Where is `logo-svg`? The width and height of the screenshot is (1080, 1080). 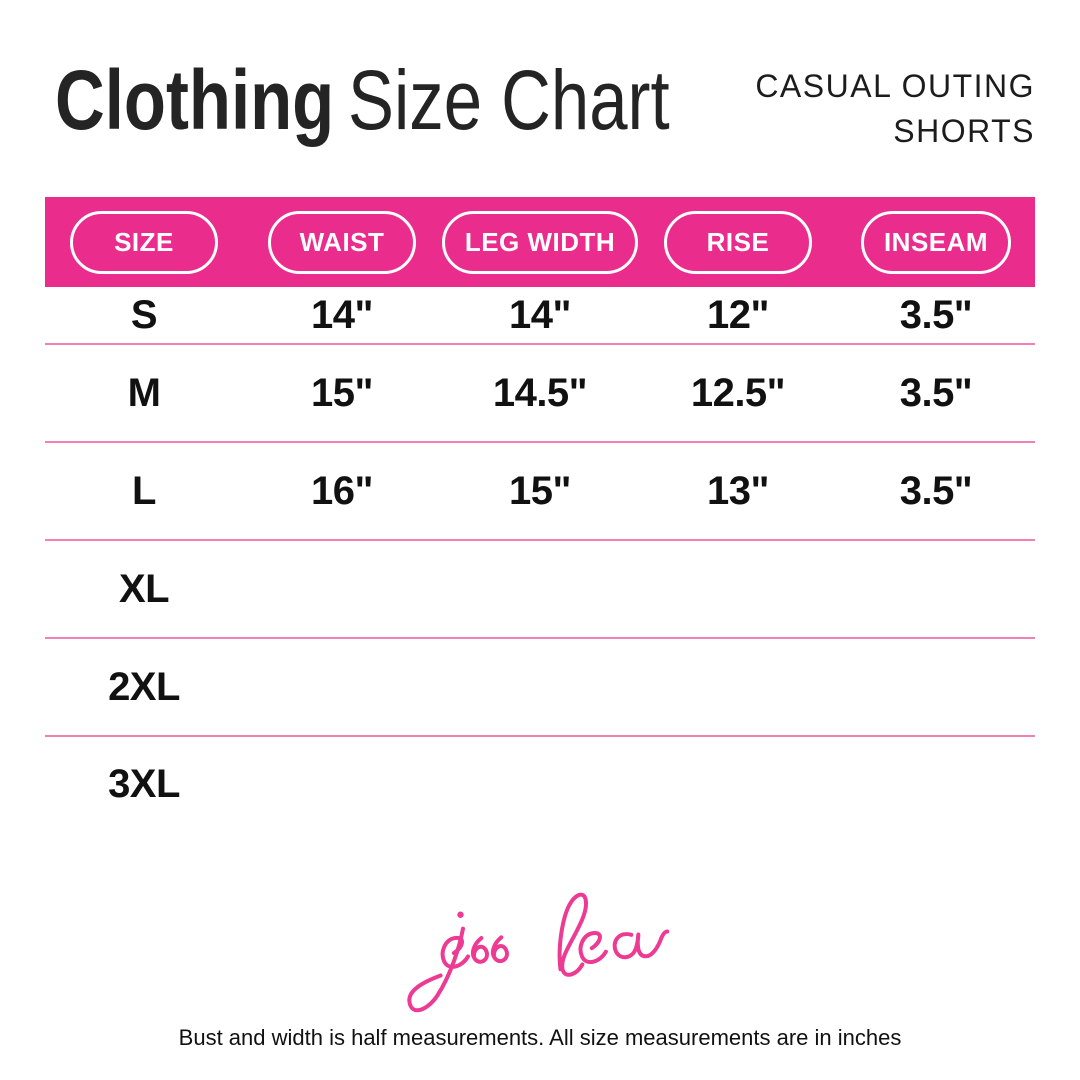
logo-svg is located at coordinates (538, 952).